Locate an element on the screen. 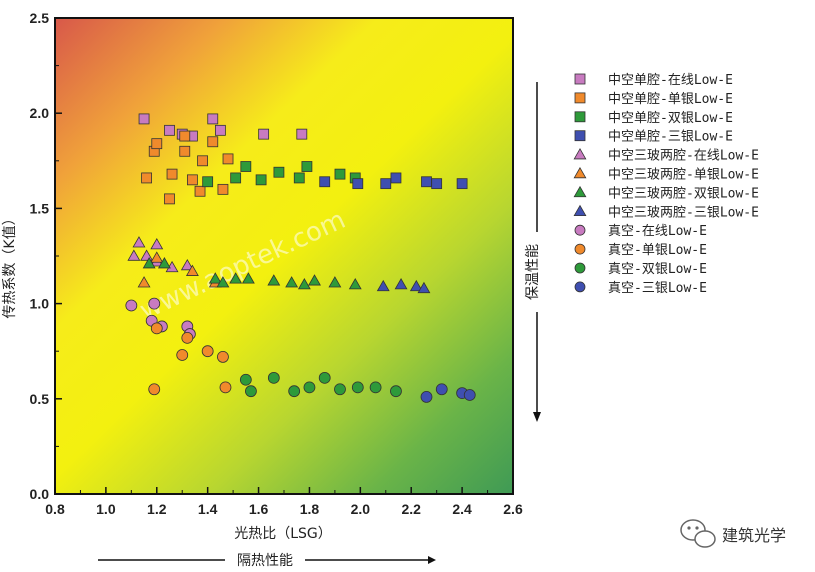 This screenshot has width=815, height=572. x-tick-label: 2.4 is located at coordinates (462, 509).